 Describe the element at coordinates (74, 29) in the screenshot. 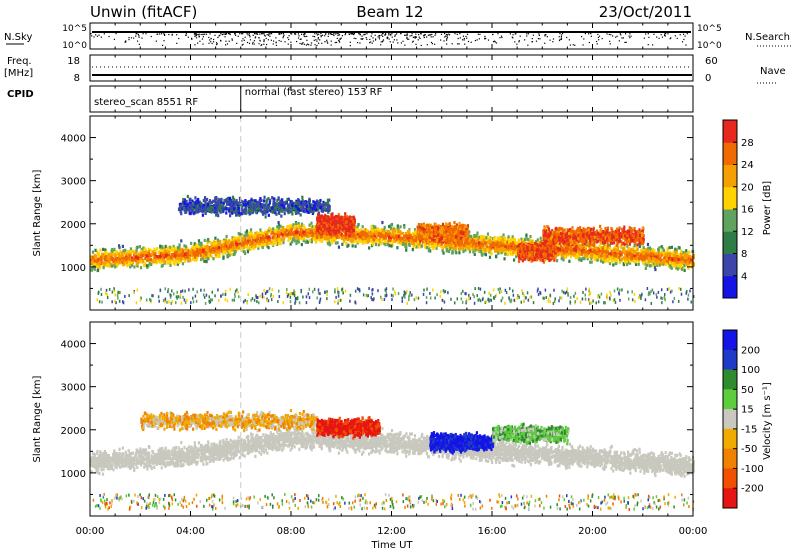

I see `nsky-tick-high: 10^5` at that location.